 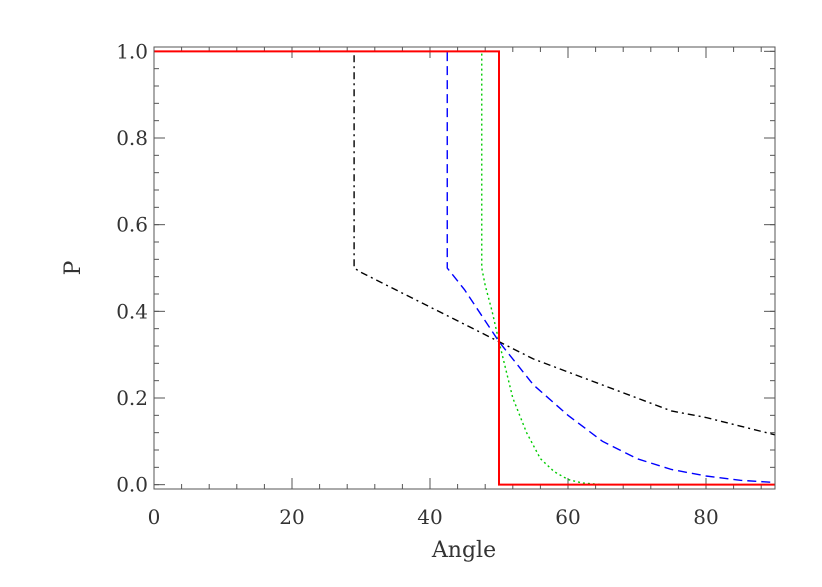 What do you see at coordinates (132, 267) in the screenshot?
I see `y-tick-labels: 0.0 0.2 0.4 0.6 0.8 1.0` at bounding box center [132, 267].